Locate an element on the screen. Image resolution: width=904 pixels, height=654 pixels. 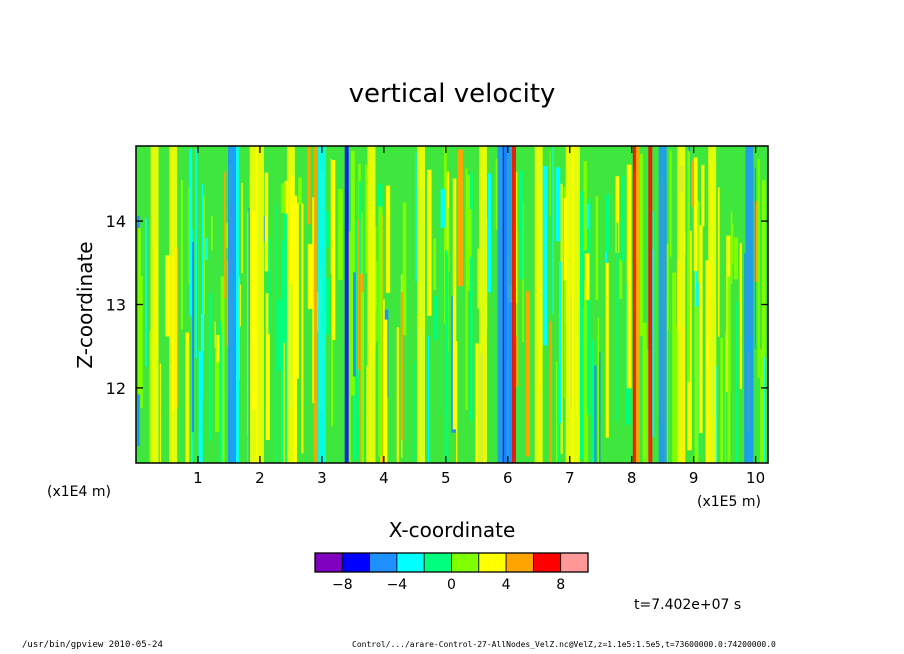
colorbar-tick-label: 4 is located at coordinates (506, 585).